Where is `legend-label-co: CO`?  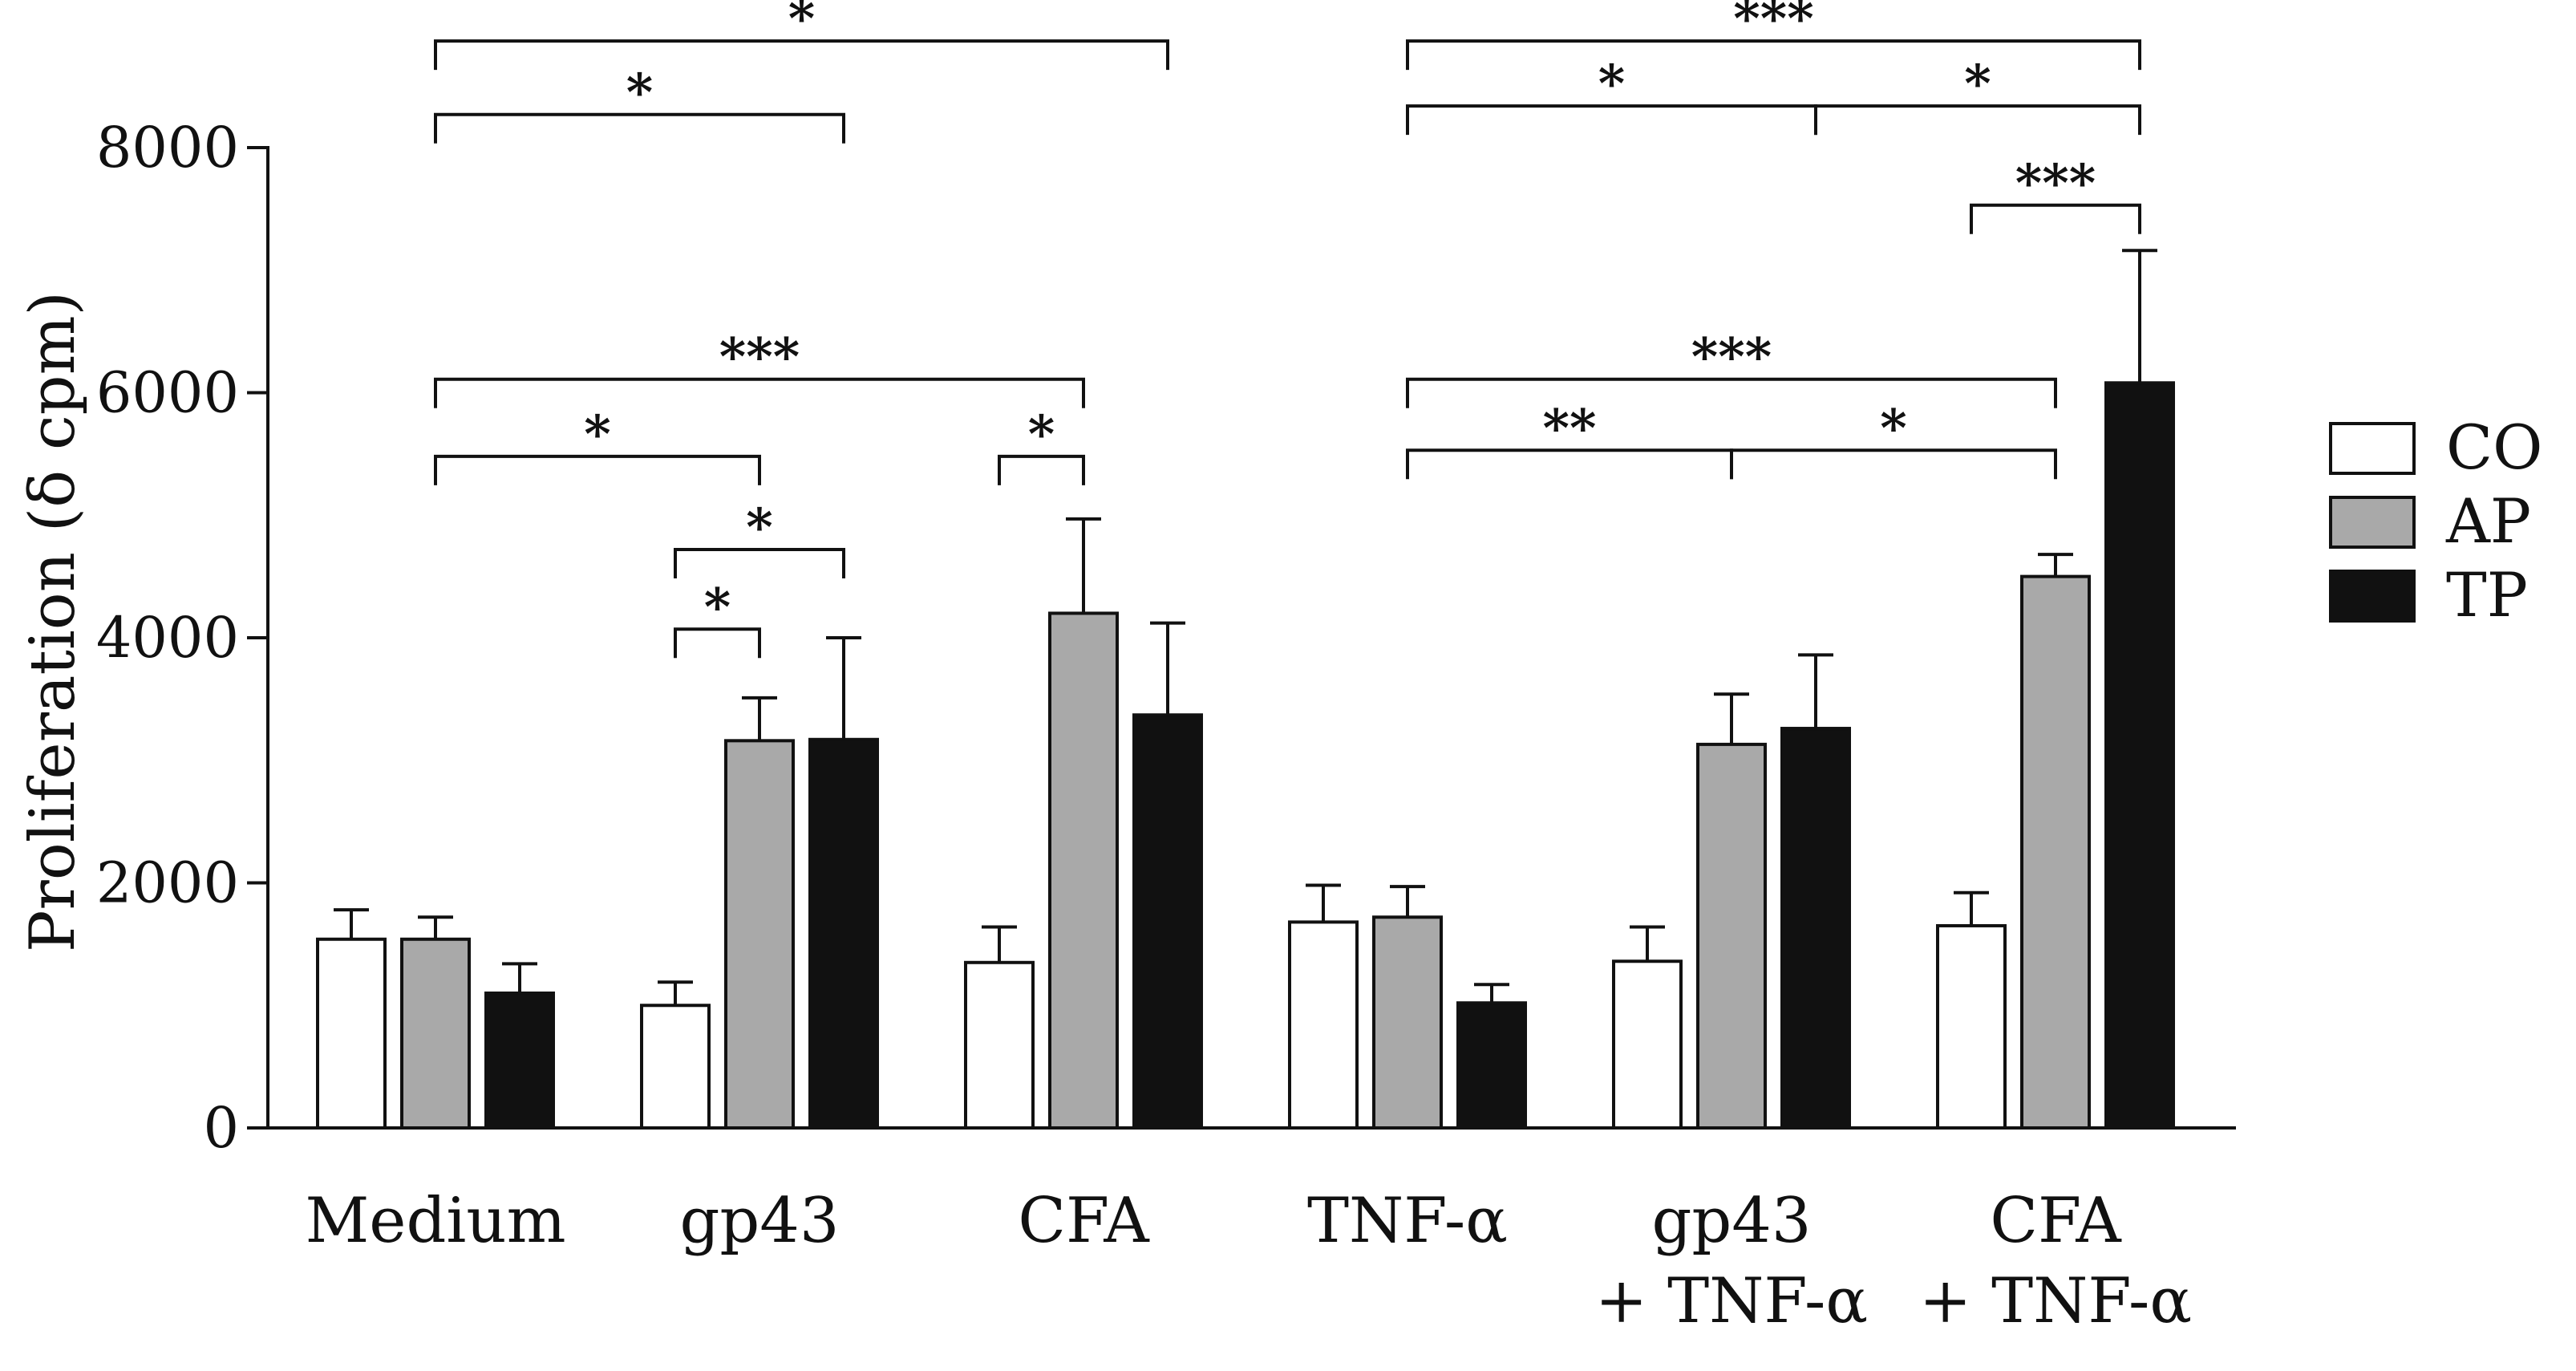
legend-label-co: CO is located at coordinates (2494, 447).